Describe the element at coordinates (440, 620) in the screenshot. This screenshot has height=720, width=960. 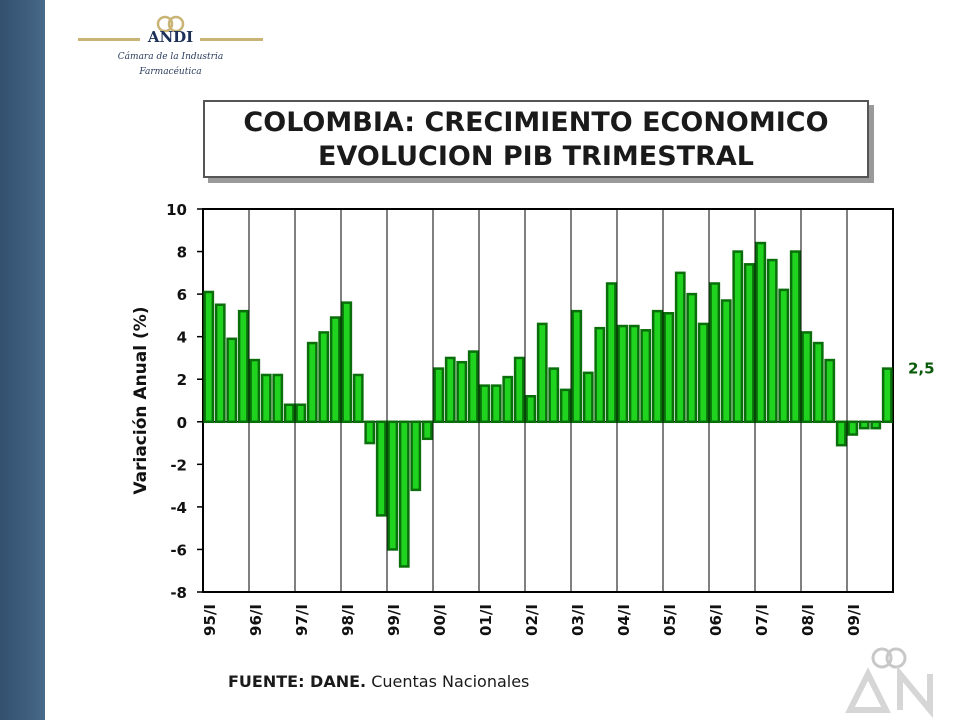
I see `x-tick-label: 00/I` at that location.